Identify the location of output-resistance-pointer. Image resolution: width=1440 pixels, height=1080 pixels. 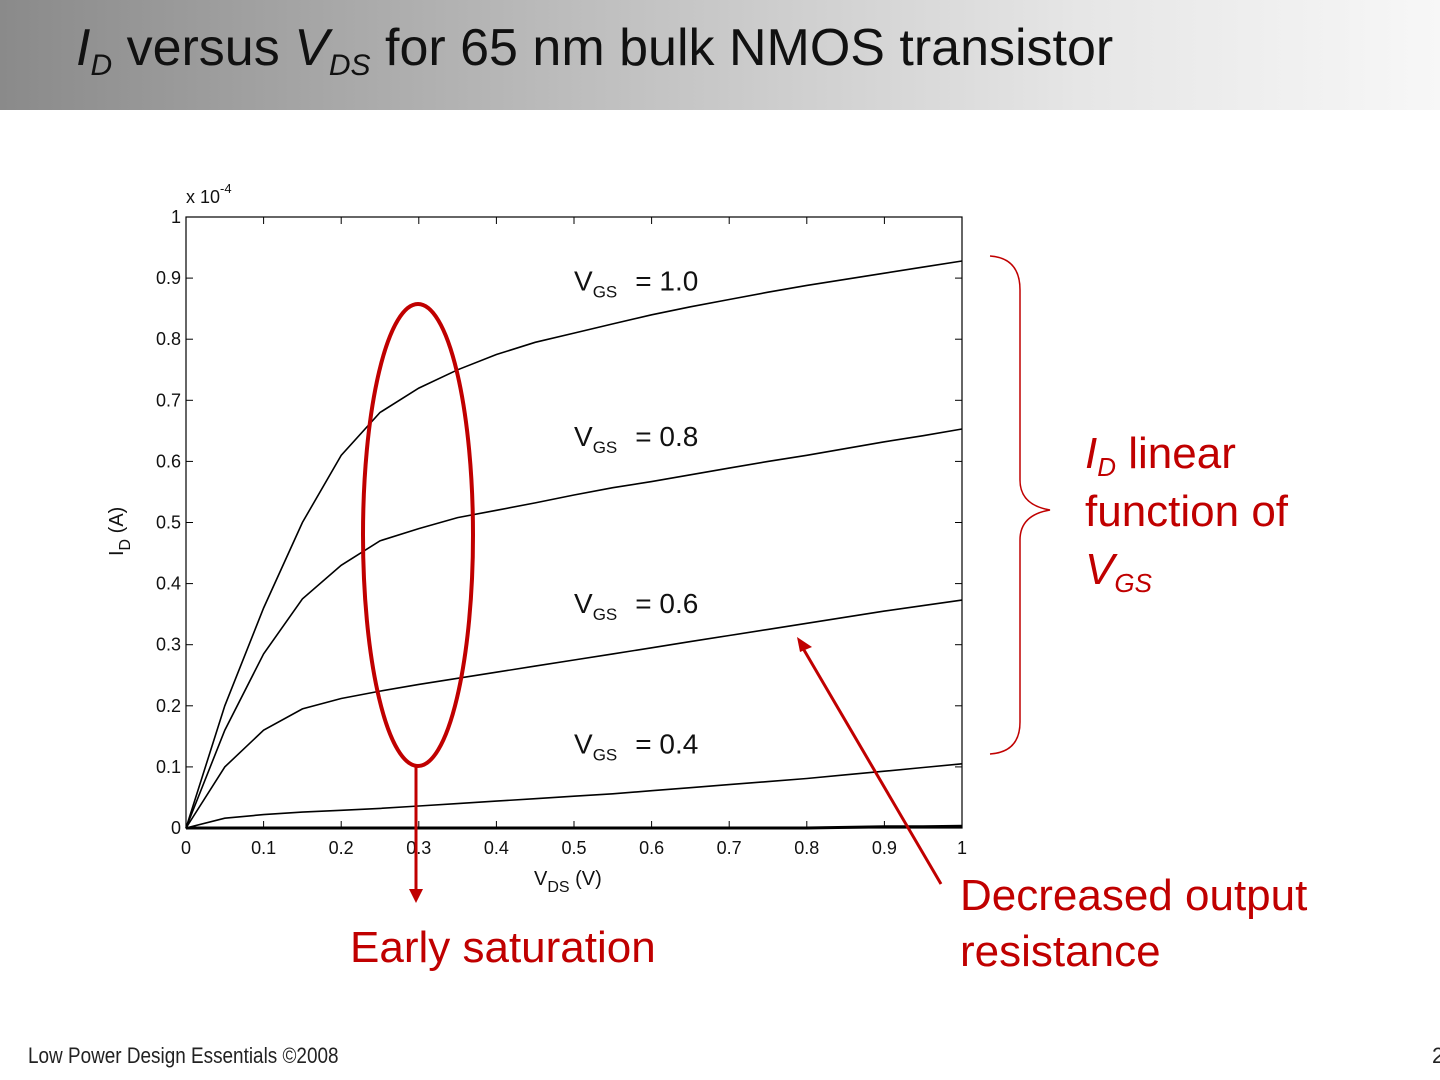
(870, 761).